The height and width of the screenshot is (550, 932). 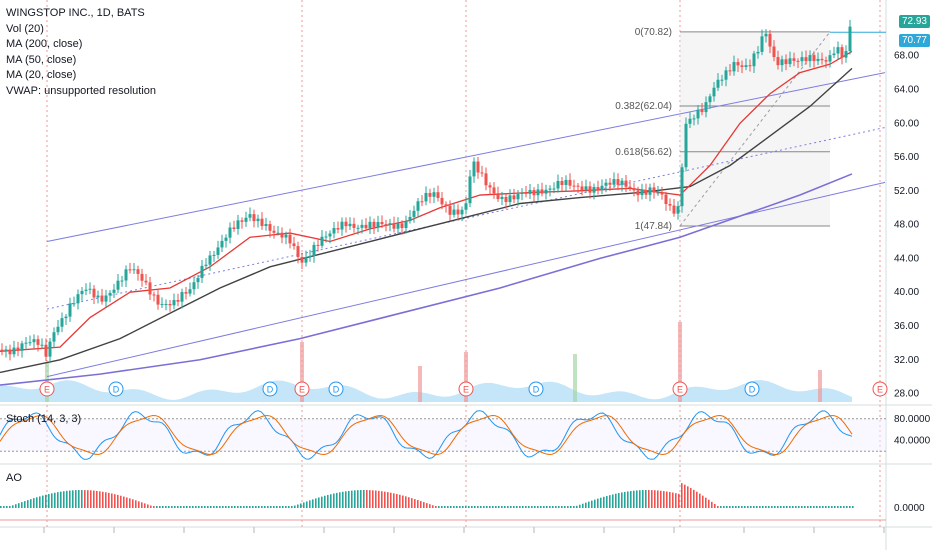 What do you see at coordinates (680, 362) in the screenshot?
I see `volume-spike` at bounding box center [680, 362].